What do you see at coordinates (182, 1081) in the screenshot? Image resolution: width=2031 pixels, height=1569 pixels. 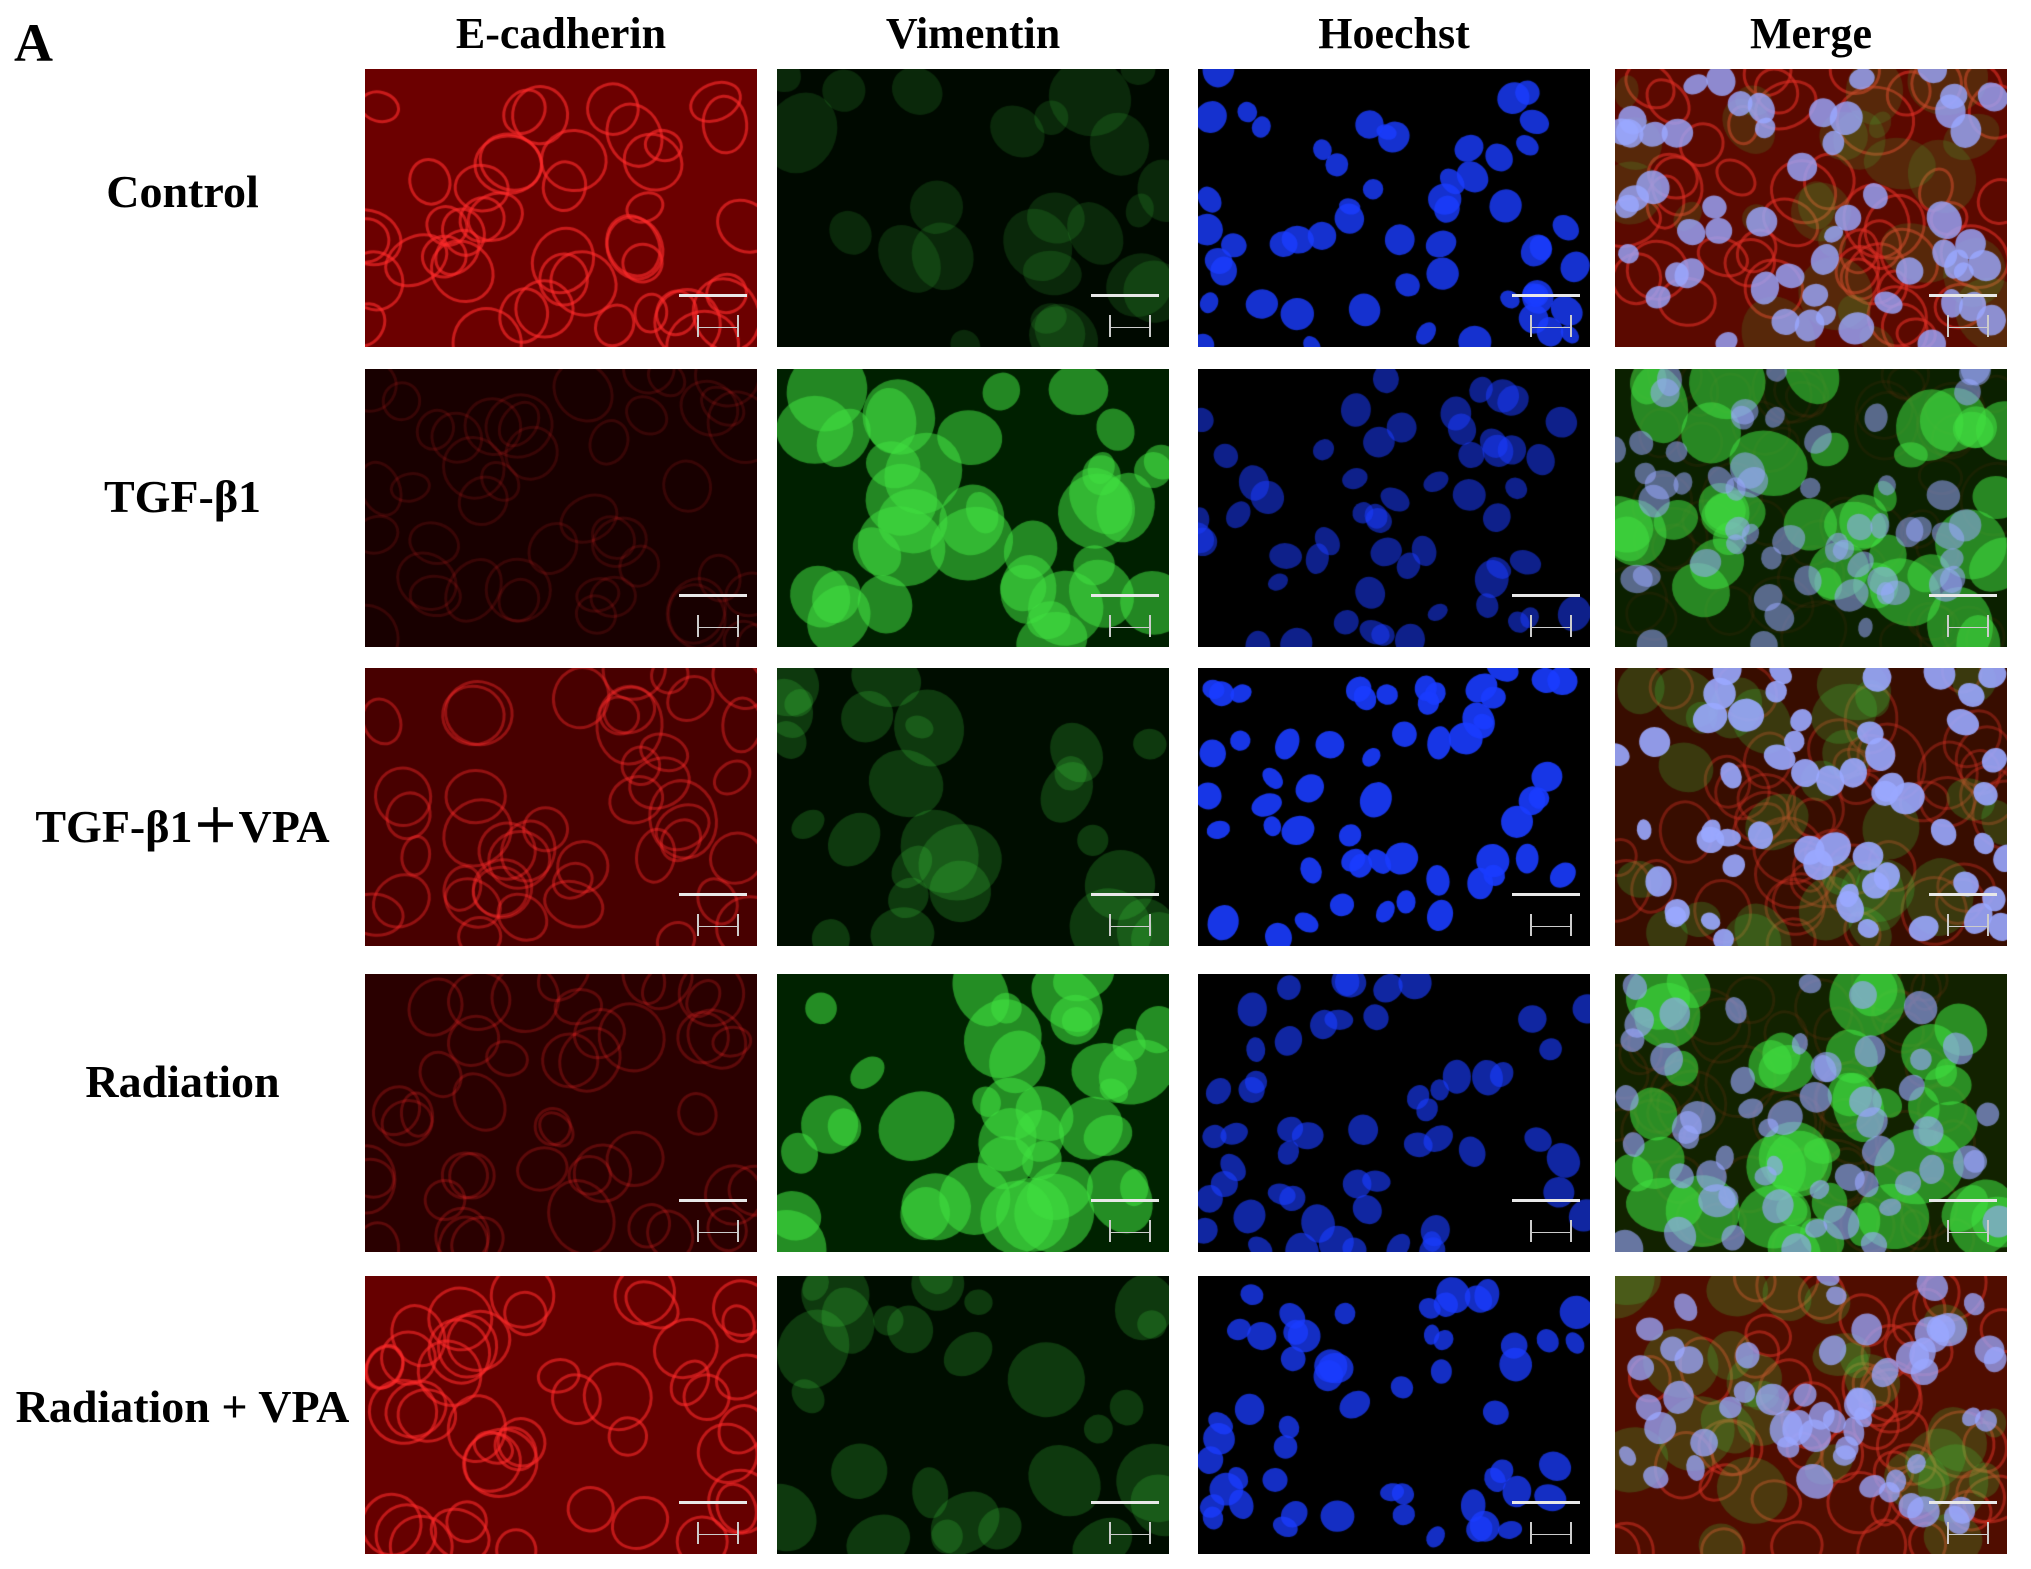 I see `row-label-radiation: Radiation` at bounding box center [182, 1081].